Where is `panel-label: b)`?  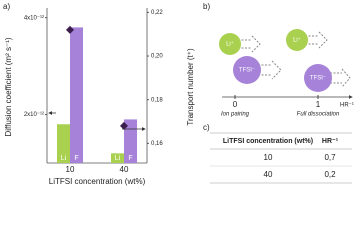 panel-label: b) is located at coordinates (206, 6).